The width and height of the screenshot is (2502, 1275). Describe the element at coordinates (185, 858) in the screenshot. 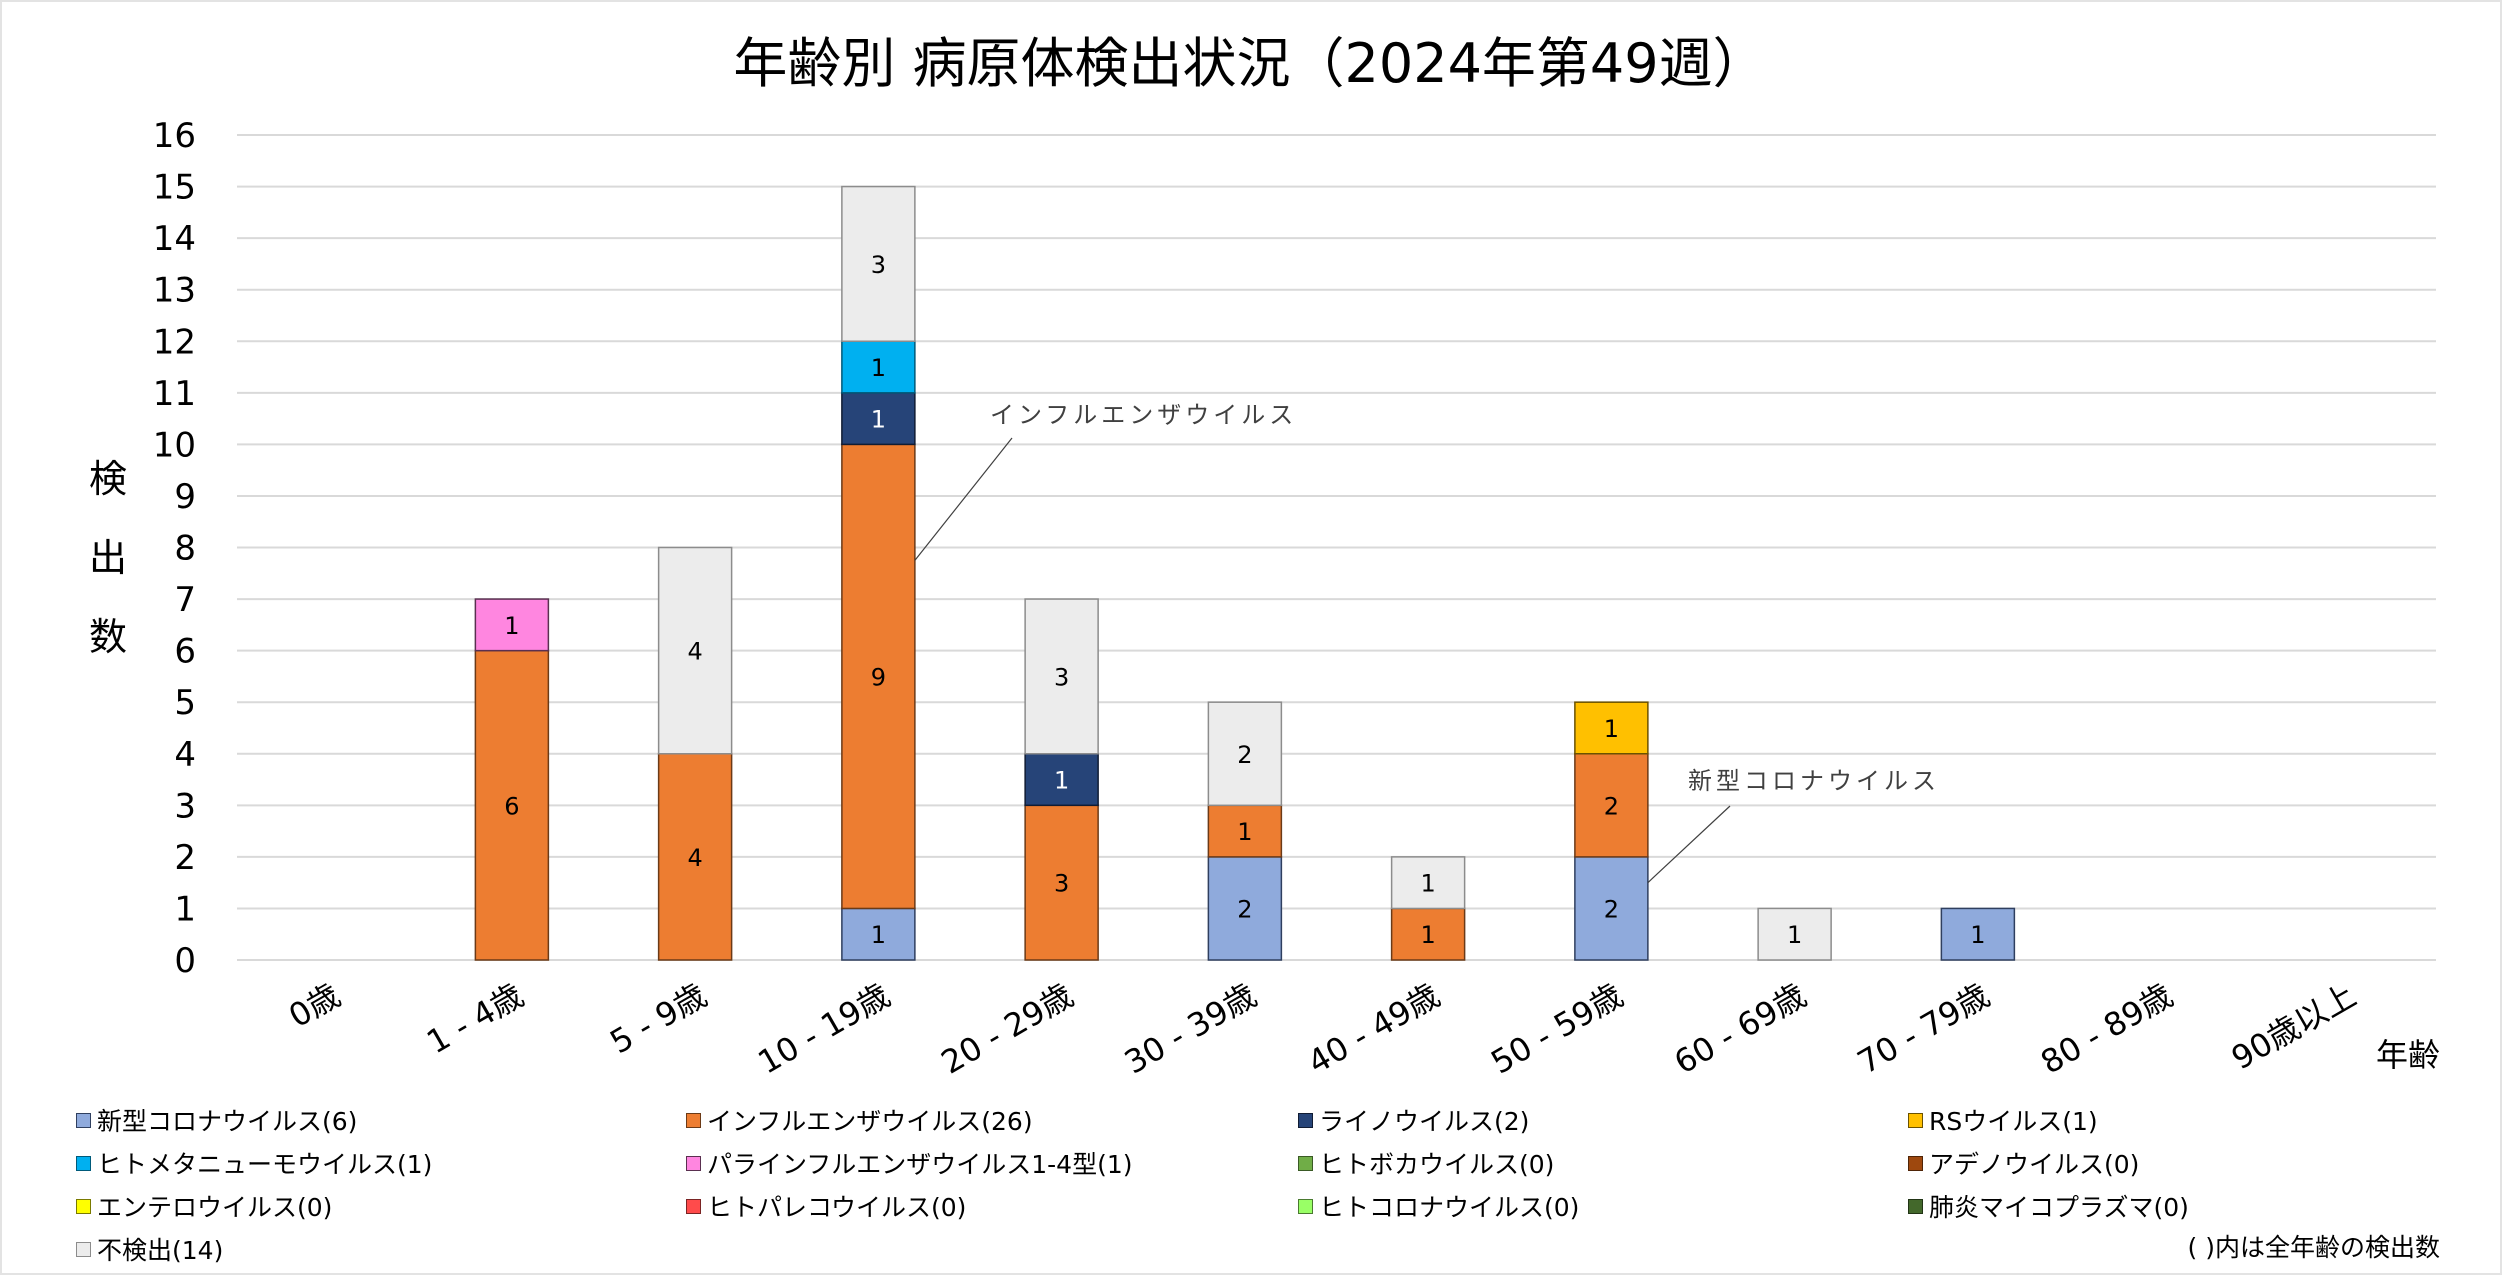

I see `y-tick-label: 2` at that location.